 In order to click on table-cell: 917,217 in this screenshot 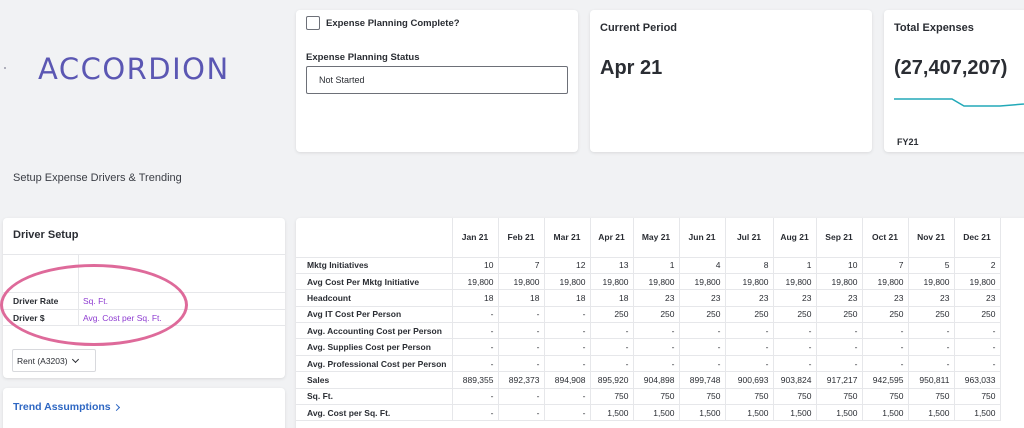, I will do `click(839, 380)`.